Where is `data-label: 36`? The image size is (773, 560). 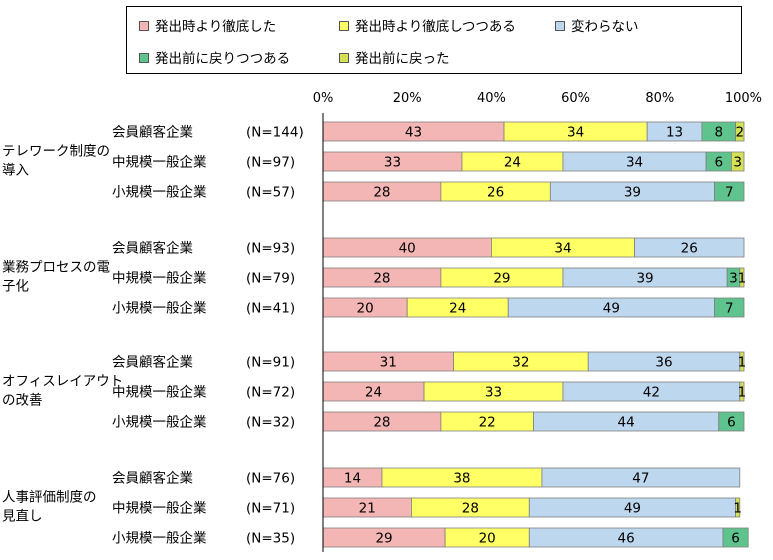
data-label: 36 is located at coordinates (663, 363).